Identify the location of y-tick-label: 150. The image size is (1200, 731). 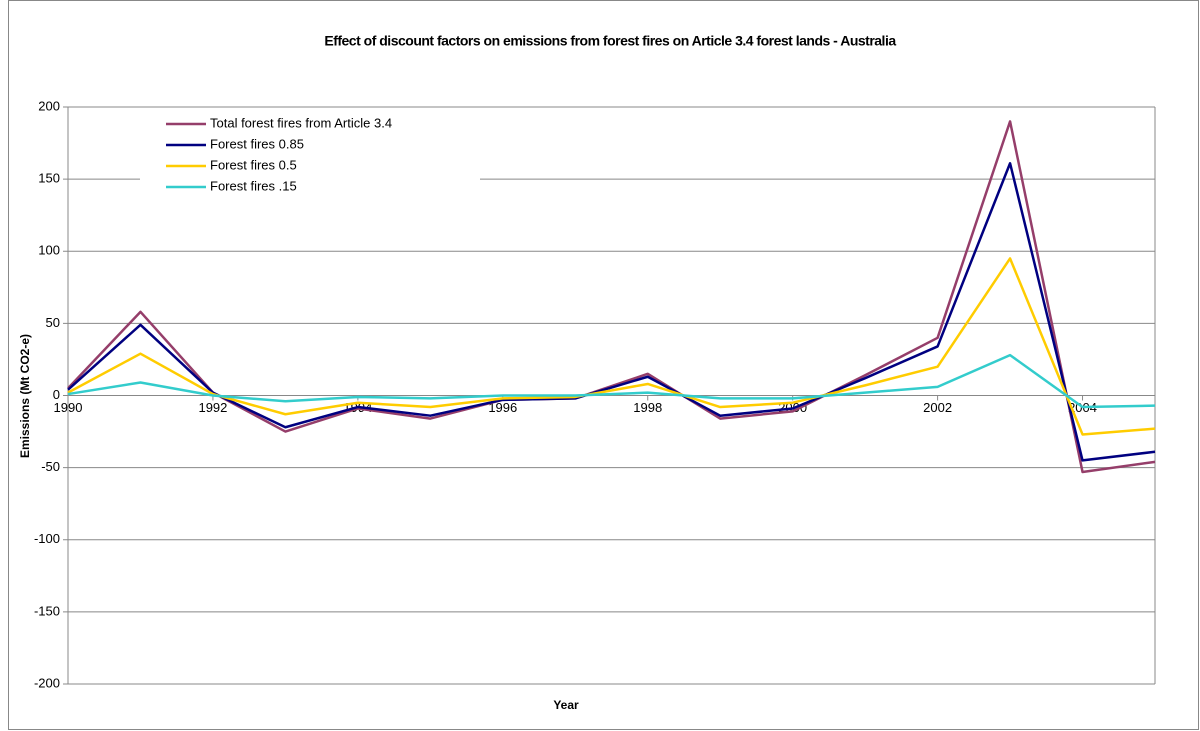
(49, 178).